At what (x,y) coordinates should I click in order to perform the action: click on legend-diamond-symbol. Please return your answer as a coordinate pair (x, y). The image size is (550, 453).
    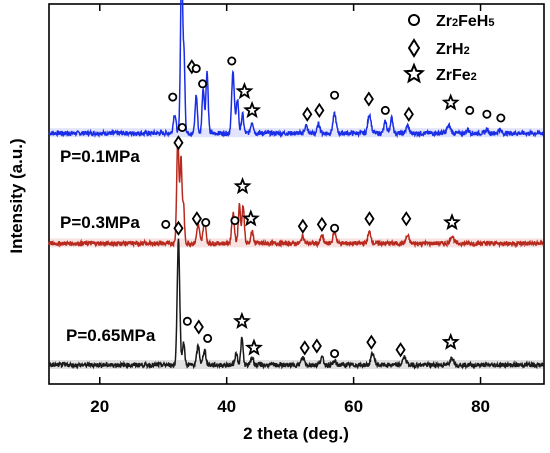
    Looking at the image, I should click on (414, 48).